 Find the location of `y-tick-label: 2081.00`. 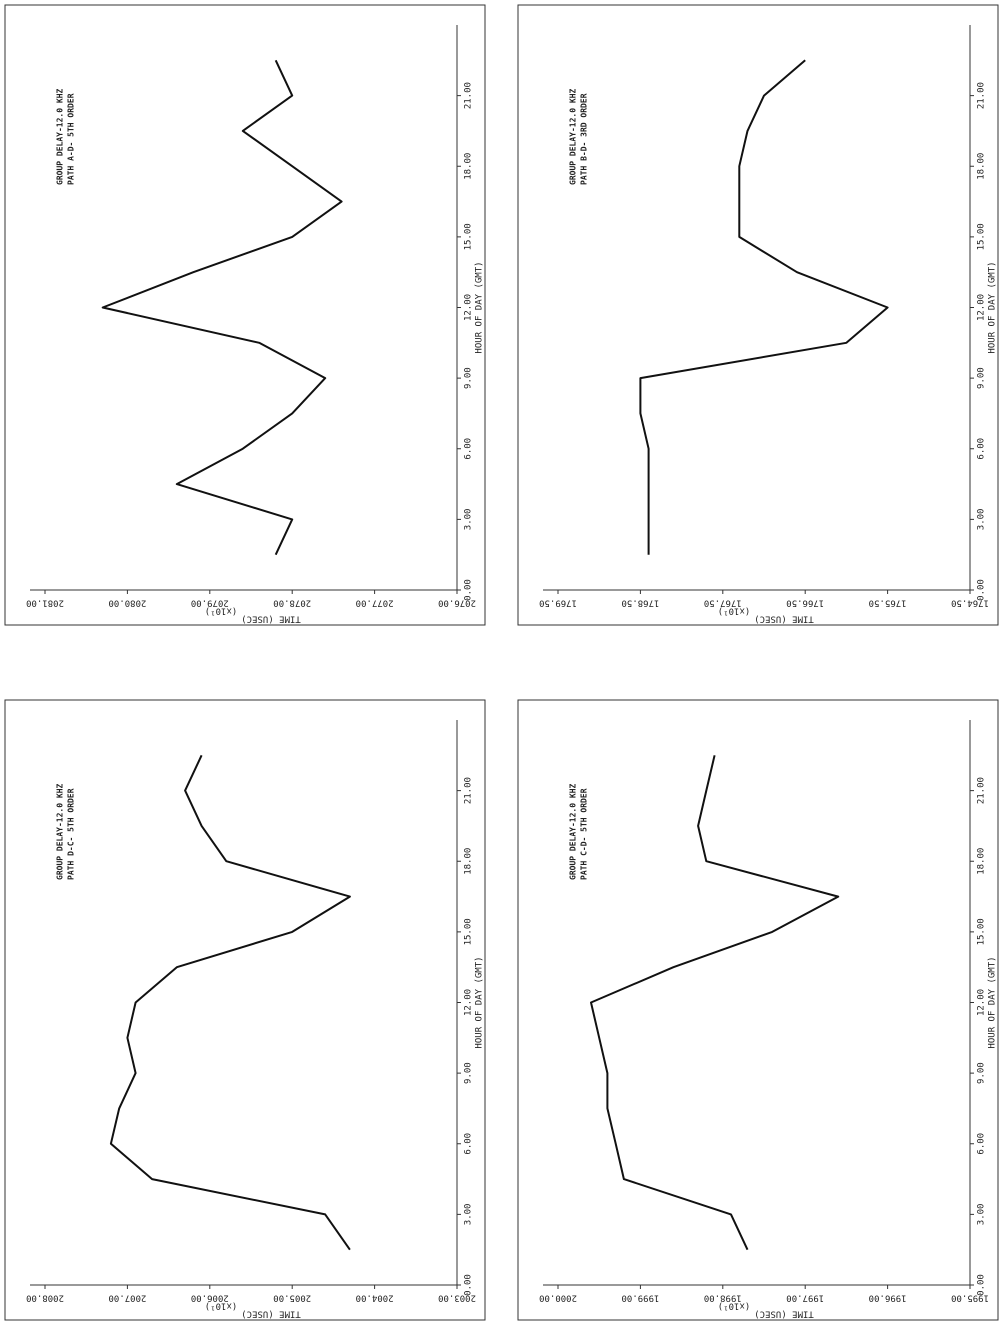

y-tick-label: 2081.00 is located at coordinates (45, 603).